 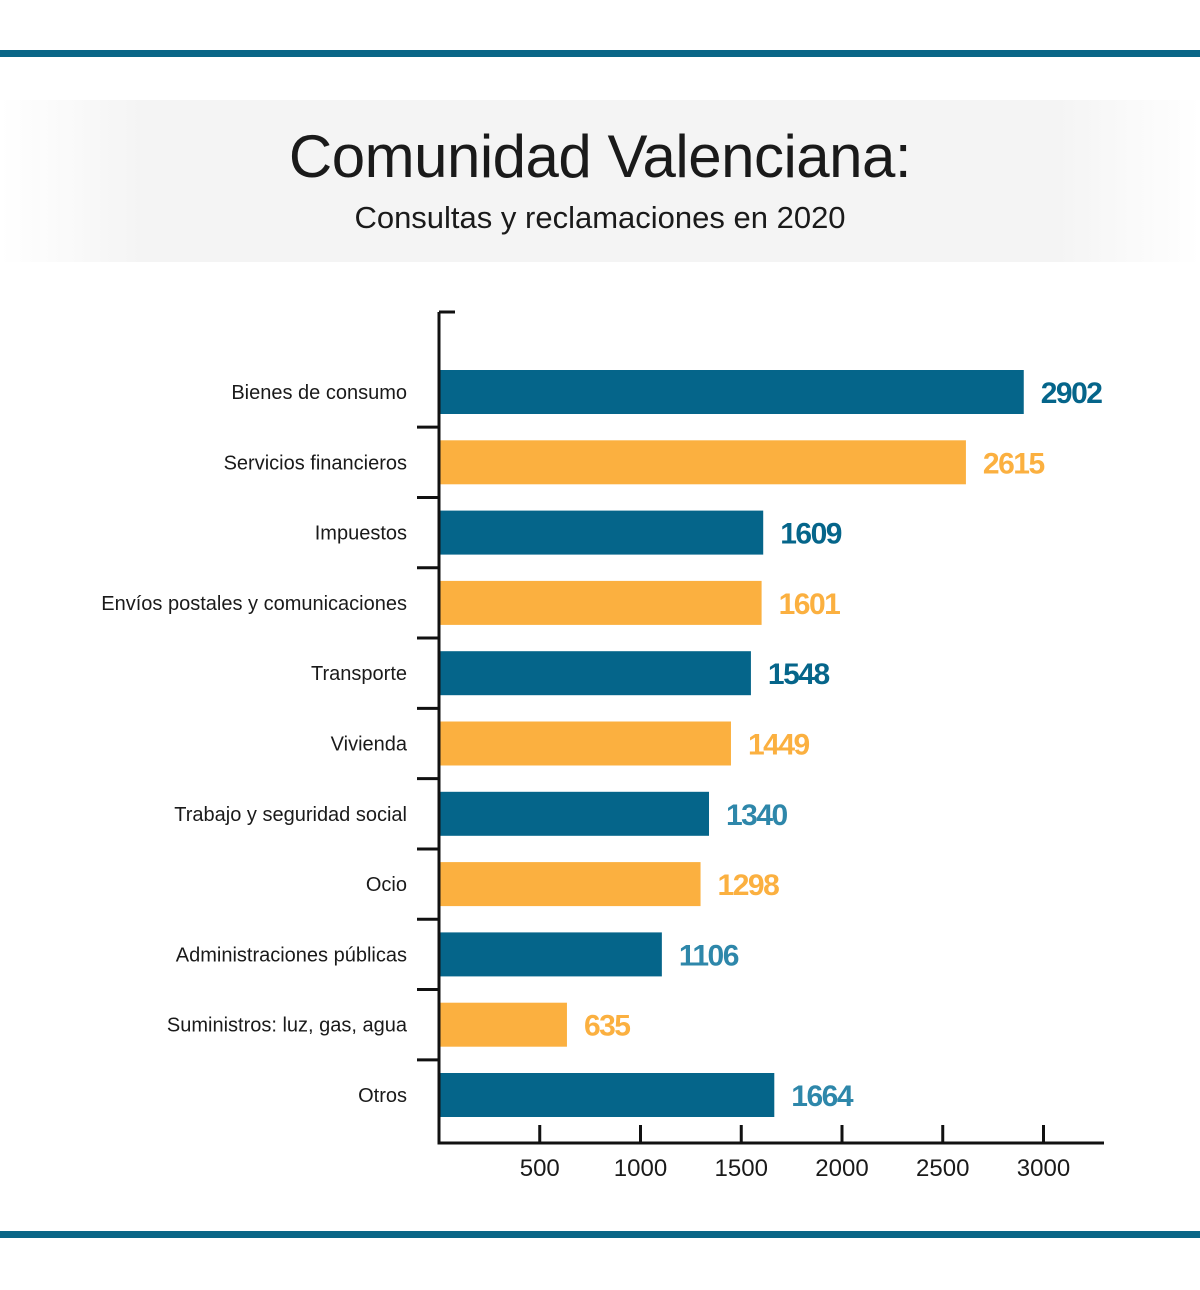 What do you see at coordinates (810, 604) in the screenshot?
I see `value-label: 1601` at bounding box center [810, 604].